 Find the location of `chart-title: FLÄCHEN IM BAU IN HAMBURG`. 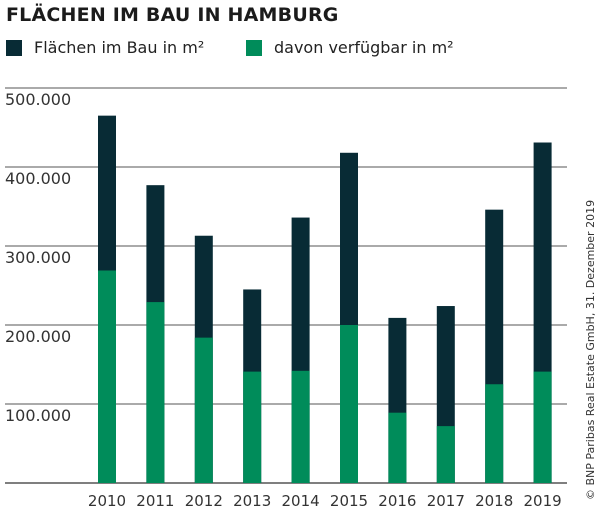

chart-title: FLÄCHEN IM BAU IN HAMBURG is located at coordinates (172, 15).